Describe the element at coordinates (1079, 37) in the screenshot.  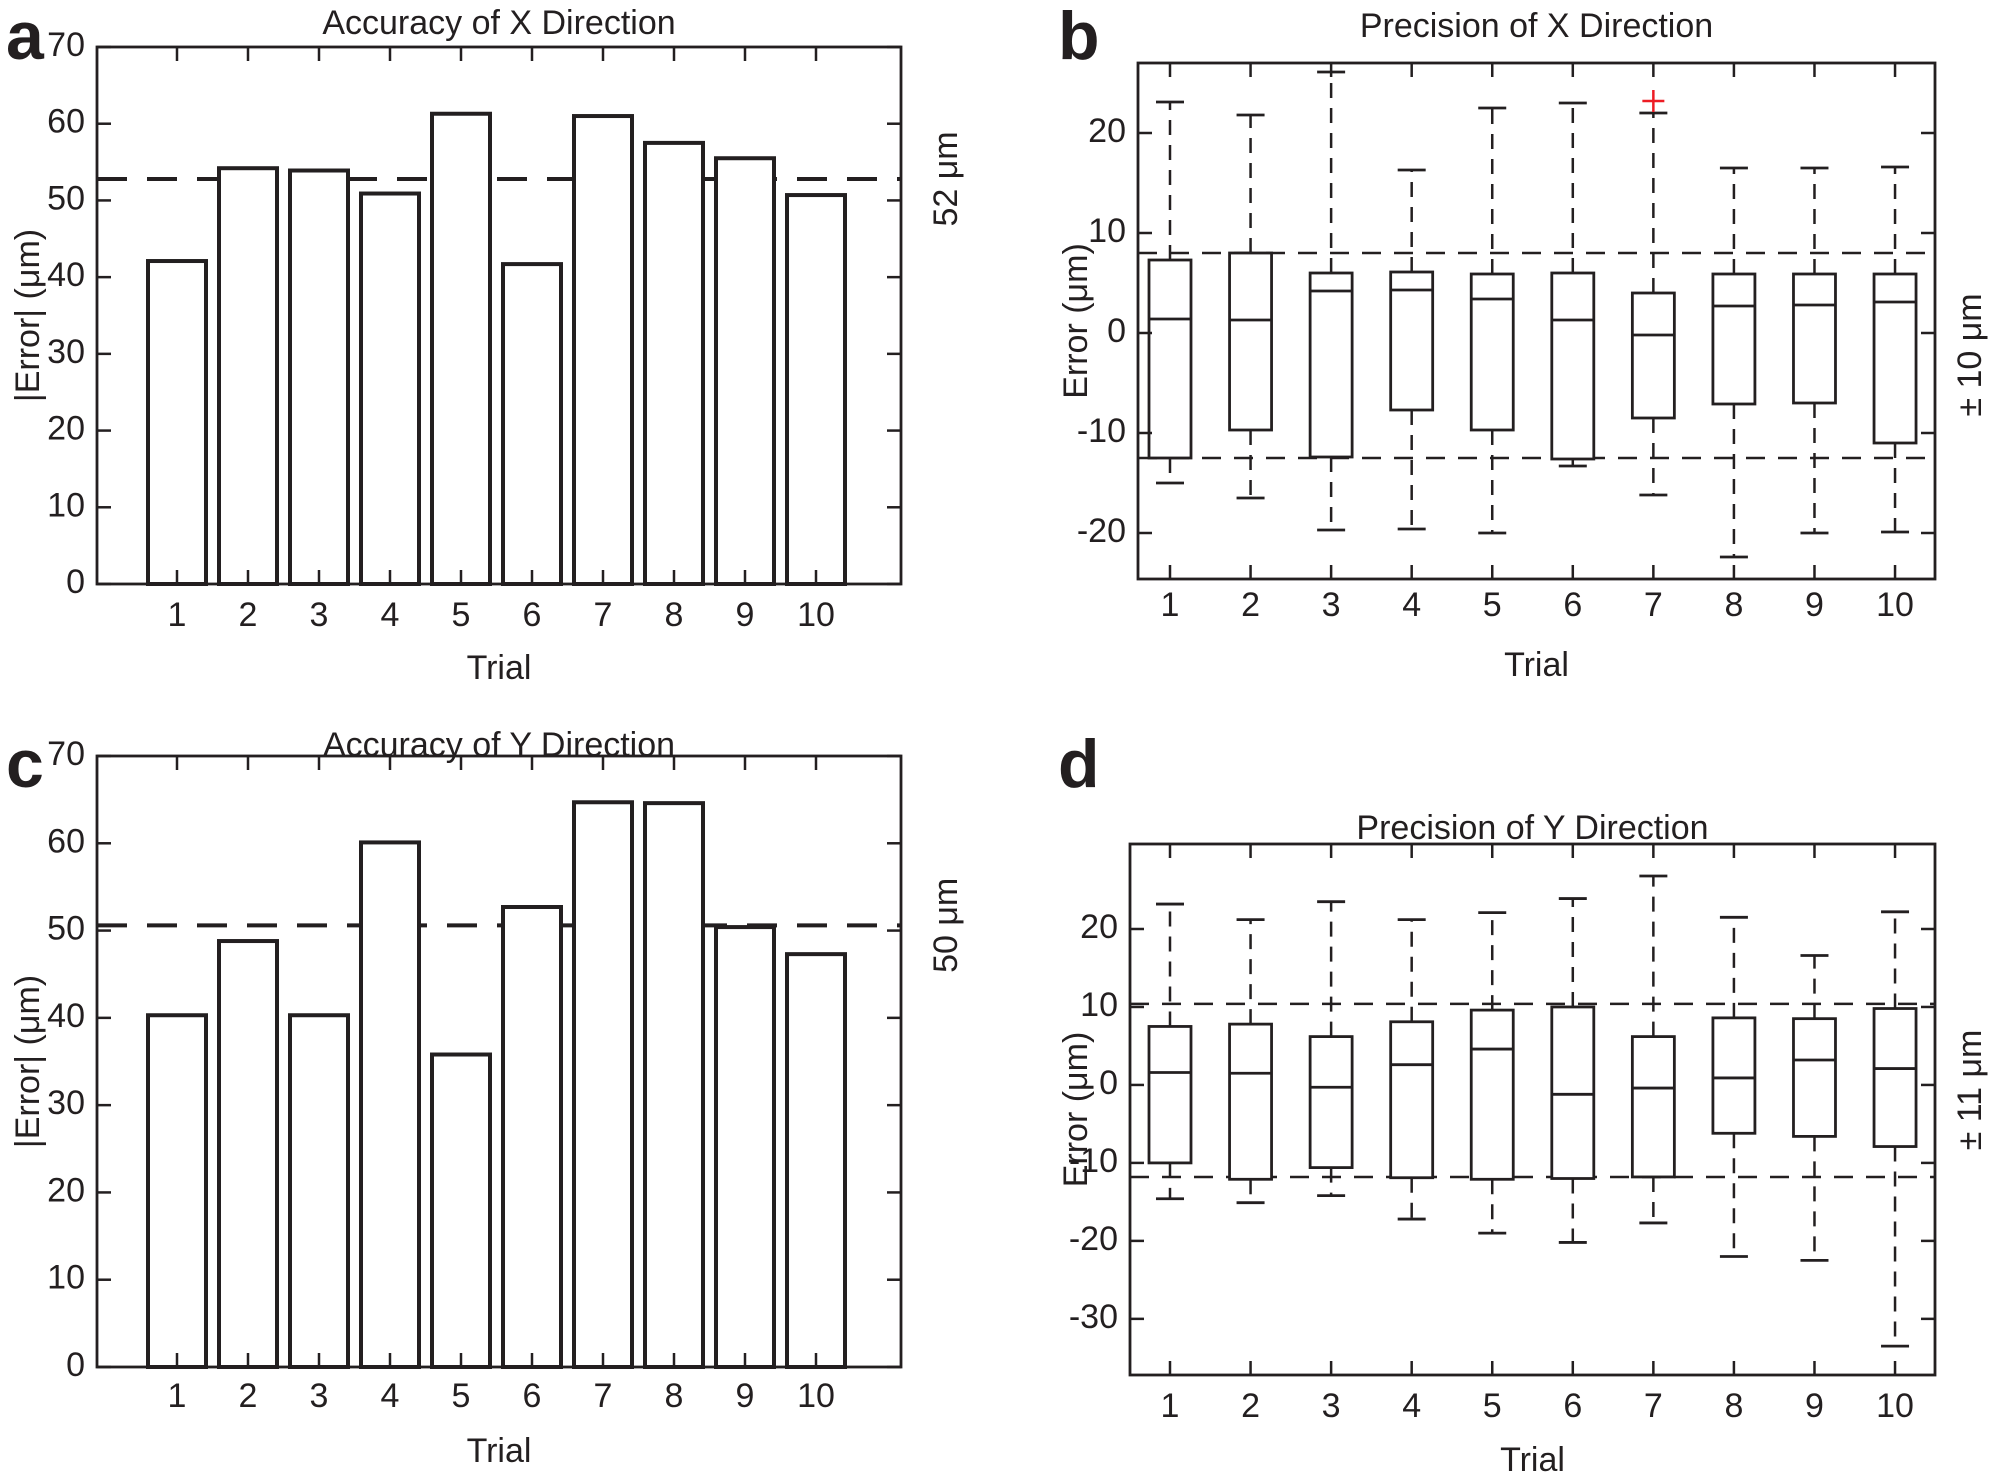
I see `panel-letter-b: b` at that location.